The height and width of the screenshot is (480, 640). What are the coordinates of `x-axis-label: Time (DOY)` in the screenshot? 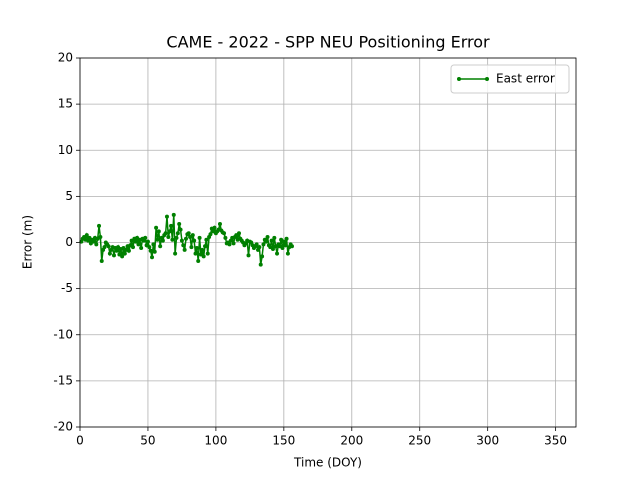 It's located at (327, 463).